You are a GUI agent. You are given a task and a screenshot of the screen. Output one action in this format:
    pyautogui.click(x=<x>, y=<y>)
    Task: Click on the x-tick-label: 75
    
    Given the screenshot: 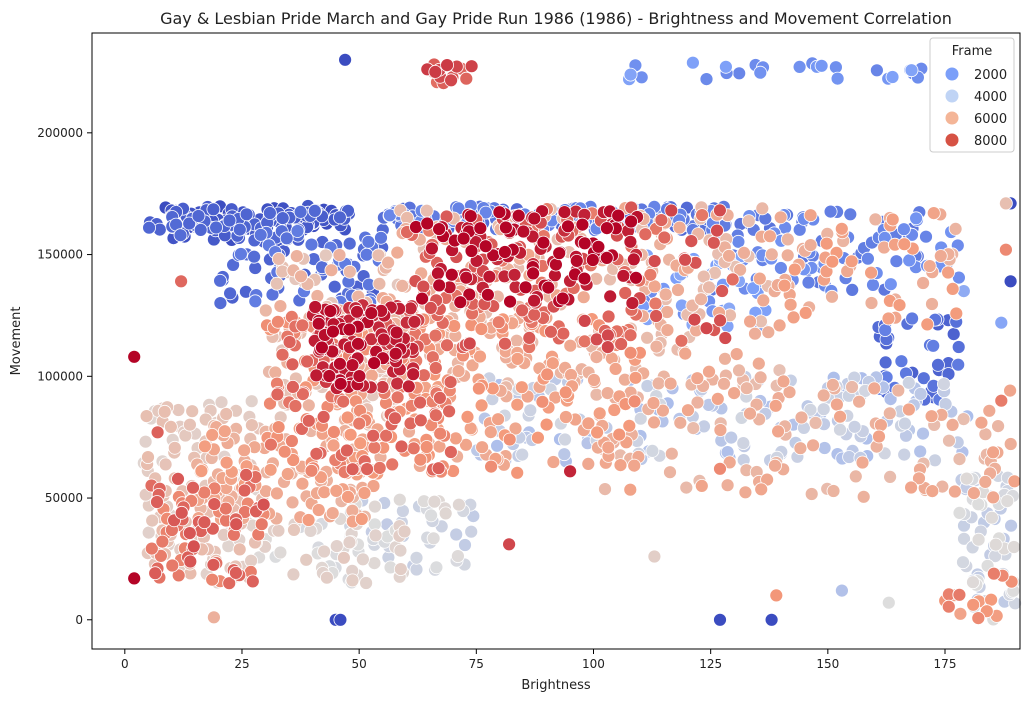 What is the action you would take?
    pyautogui.click(x=476, y=664)
    